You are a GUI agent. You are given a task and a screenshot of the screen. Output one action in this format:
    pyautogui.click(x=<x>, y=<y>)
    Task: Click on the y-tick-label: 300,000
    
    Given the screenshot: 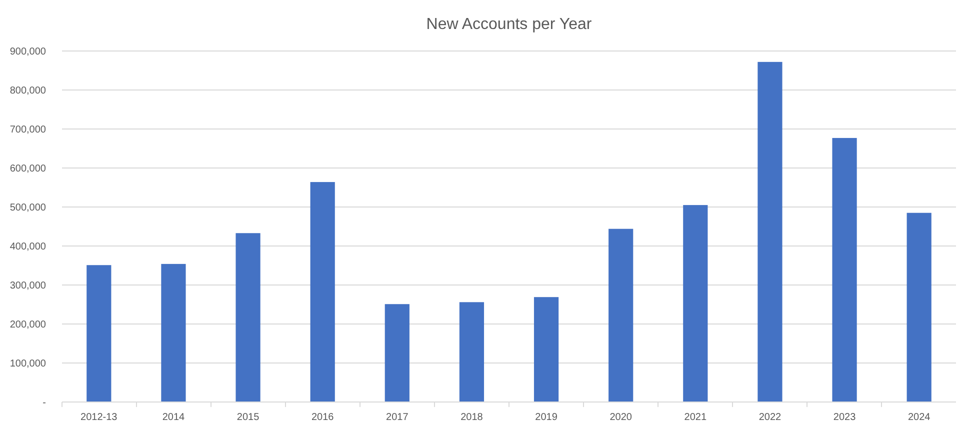 What is the action you would take?
    pyautogui.click(x=28, y=286)
    